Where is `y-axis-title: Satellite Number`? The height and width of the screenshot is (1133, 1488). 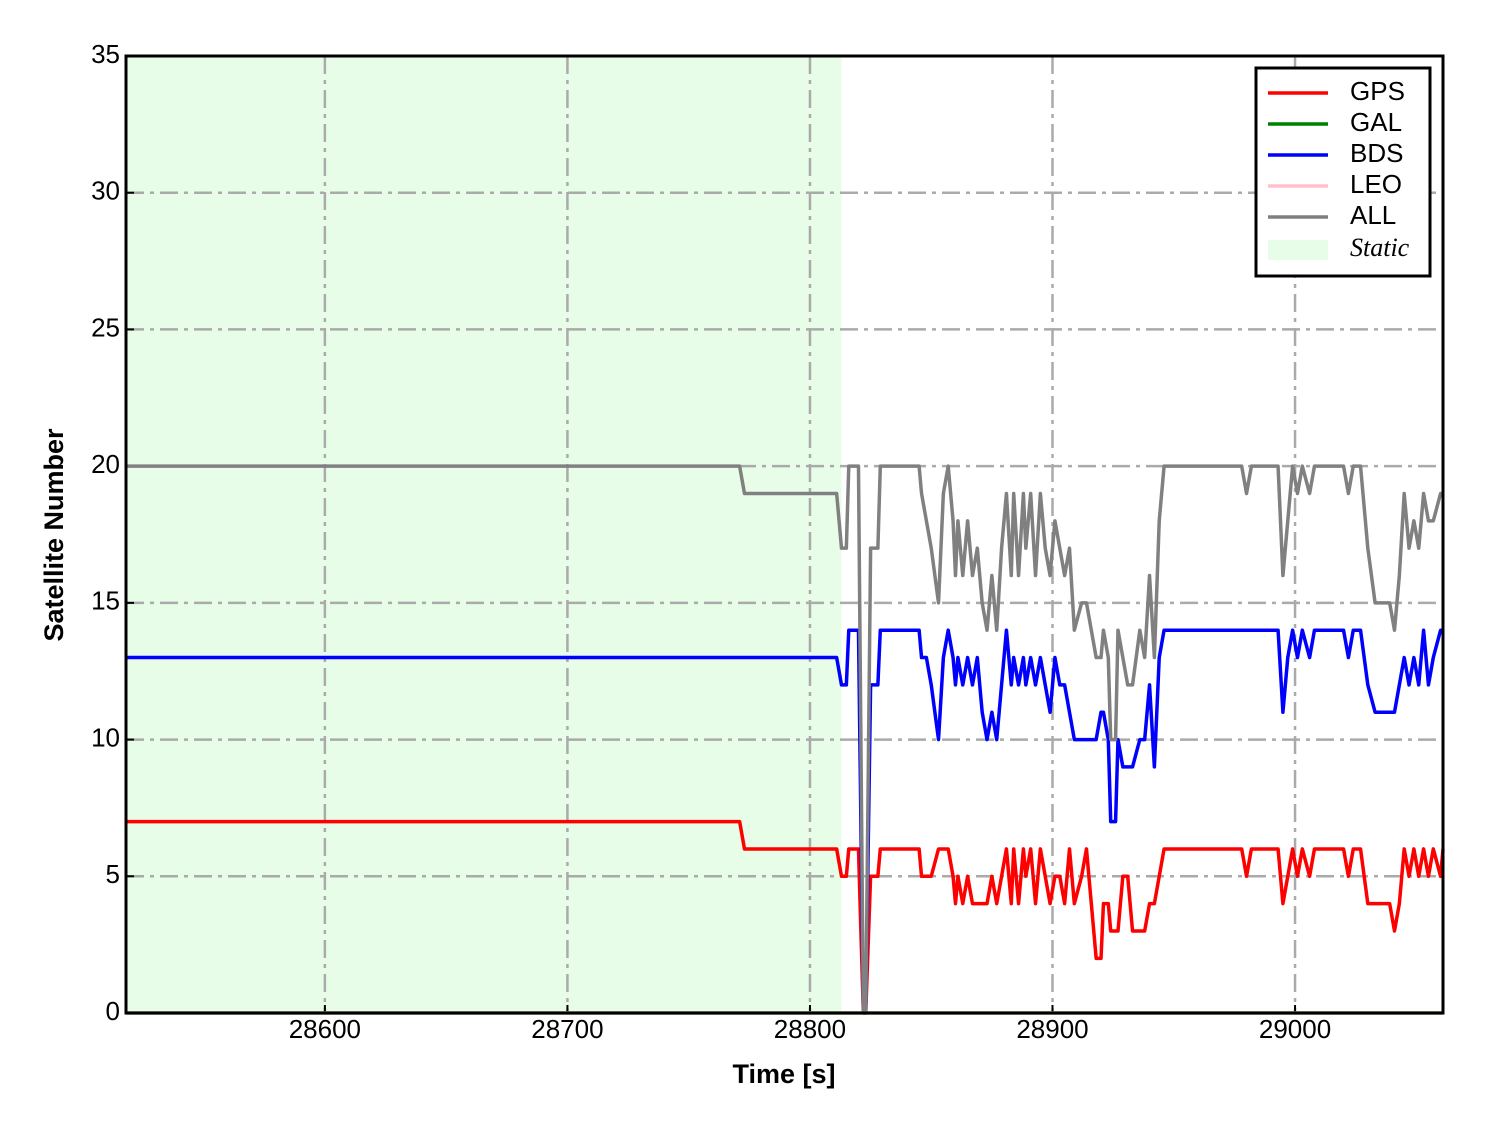
y-axis-title: Satellite Number is located at coordinates (54, 535).